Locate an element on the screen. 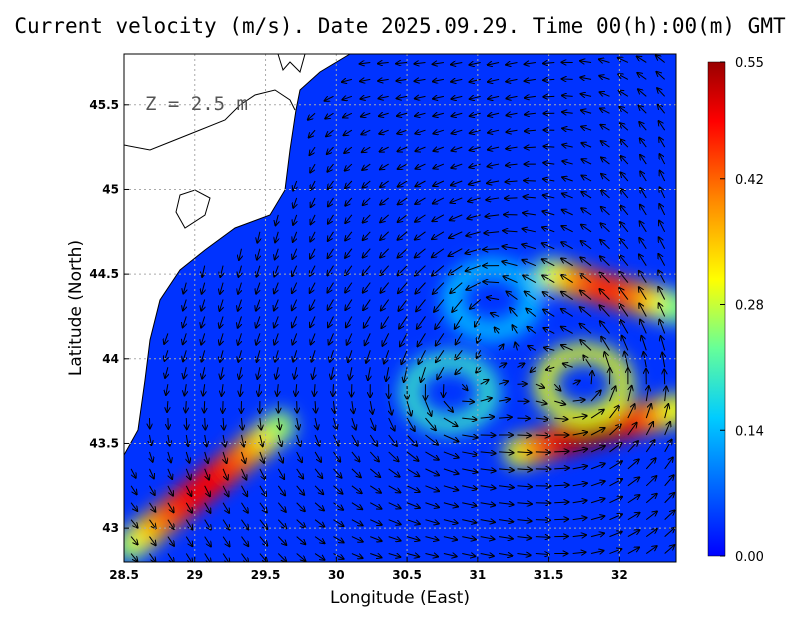 This screenshot has width=800, height=618. x-axis-label: Longitude (East) is located at coordinates (400, 598).